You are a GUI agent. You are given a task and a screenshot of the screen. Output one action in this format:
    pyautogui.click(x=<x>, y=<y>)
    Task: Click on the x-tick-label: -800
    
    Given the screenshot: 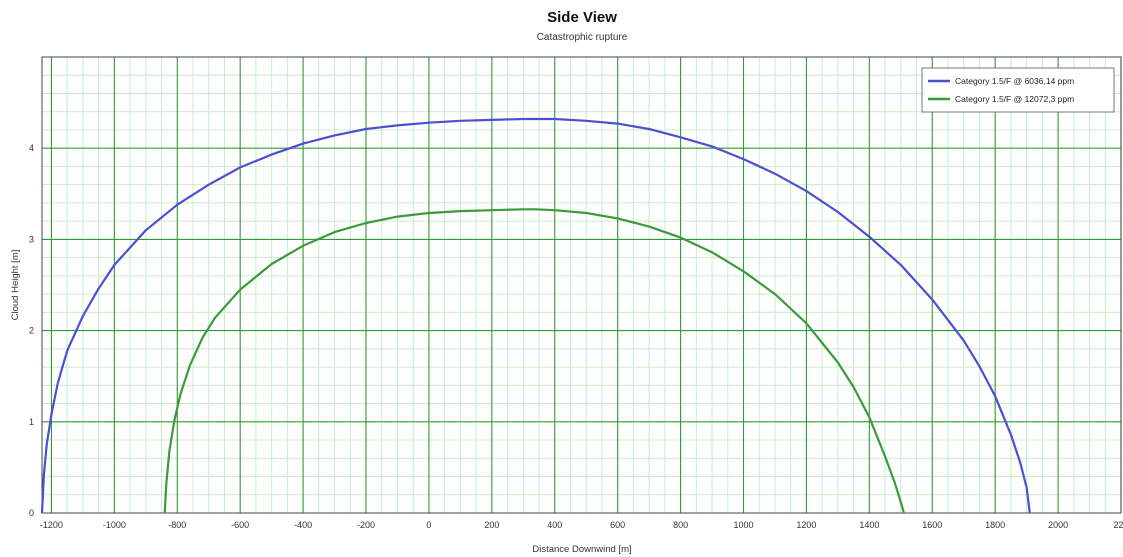 What is the action you would take?
    pyautogui.click(x=177, y=525)
    